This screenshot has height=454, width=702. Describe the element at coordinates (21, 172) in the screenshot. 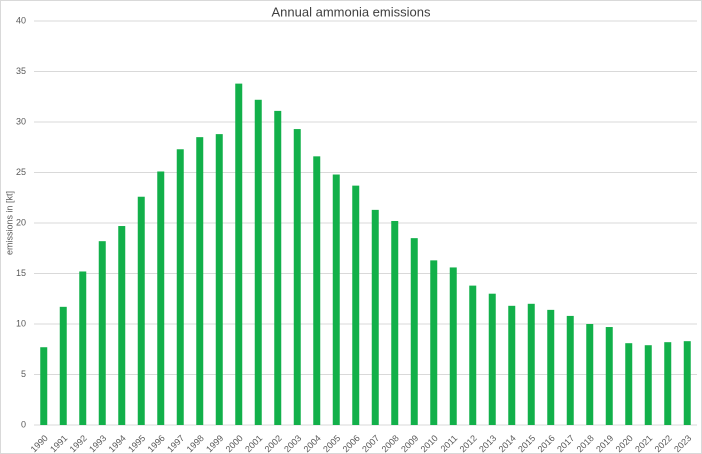

I see `y-tick-label: 25` at that location.